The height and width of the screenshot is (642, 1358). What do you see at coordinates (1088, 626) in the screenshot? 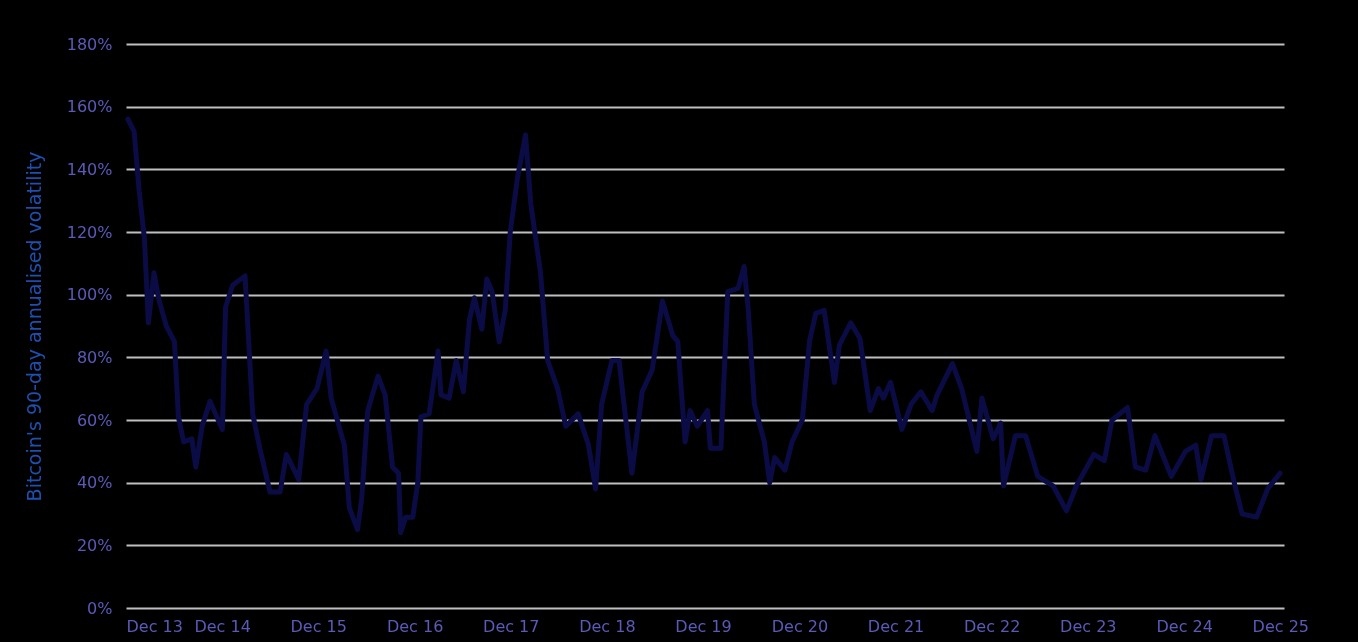
I see `x-tick-label: Dec 23` at bounding box center [1088, 626].